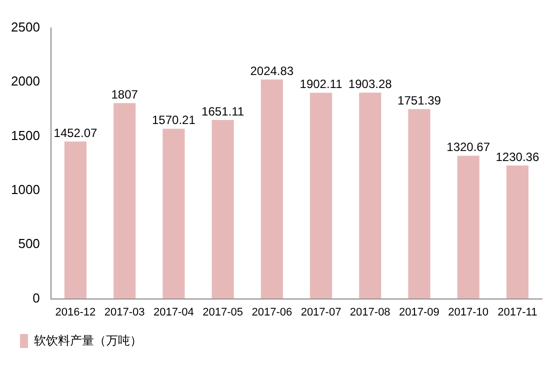 Image resolution: width=560 pixels, height=366 pixels. I want to click on x-tick-label: 2017-08, so click(370, 312).